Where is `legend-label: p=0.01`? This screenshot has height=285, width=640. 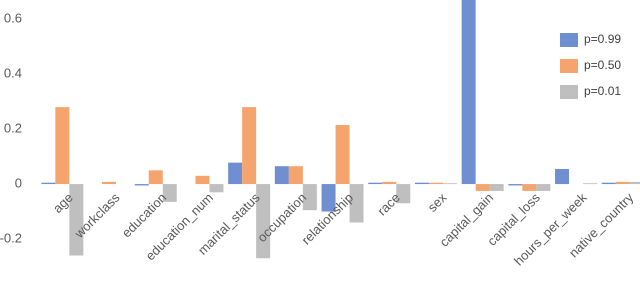 legend-label: p=0.01 is located at coordinates (602, 91).